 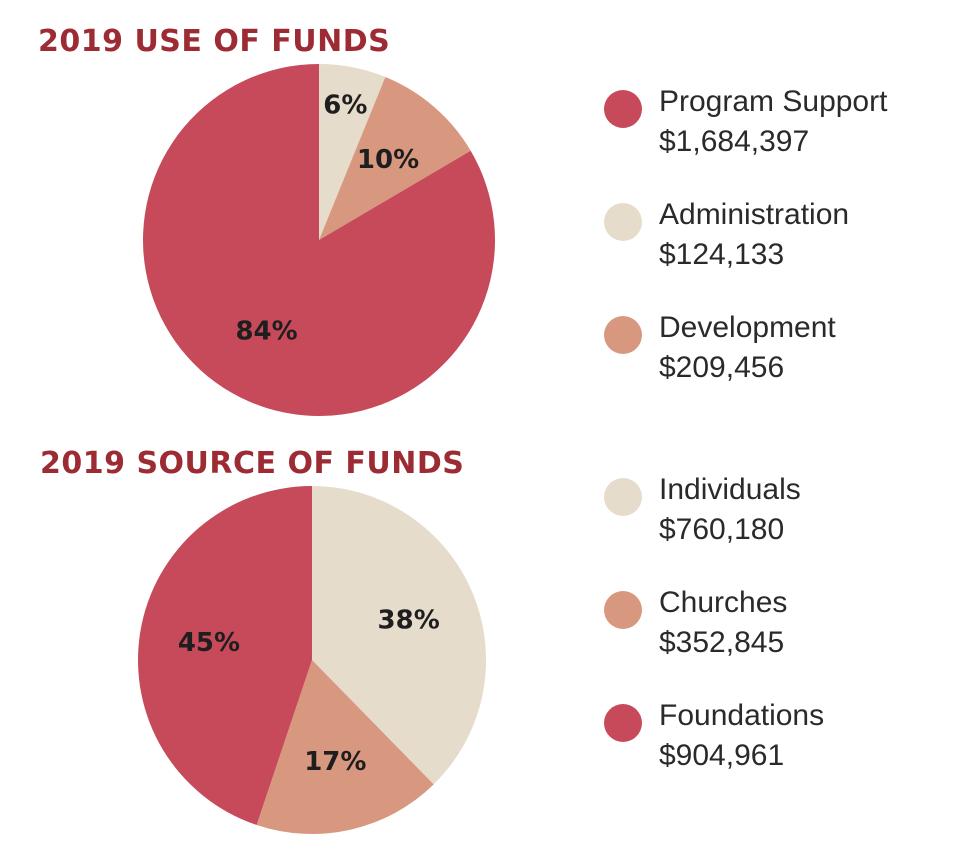 What do you see at coordinates (409, 621) in the screenshot?
I see `slice-percent-label-individuals: 38%` at bounding box center [409, 621].